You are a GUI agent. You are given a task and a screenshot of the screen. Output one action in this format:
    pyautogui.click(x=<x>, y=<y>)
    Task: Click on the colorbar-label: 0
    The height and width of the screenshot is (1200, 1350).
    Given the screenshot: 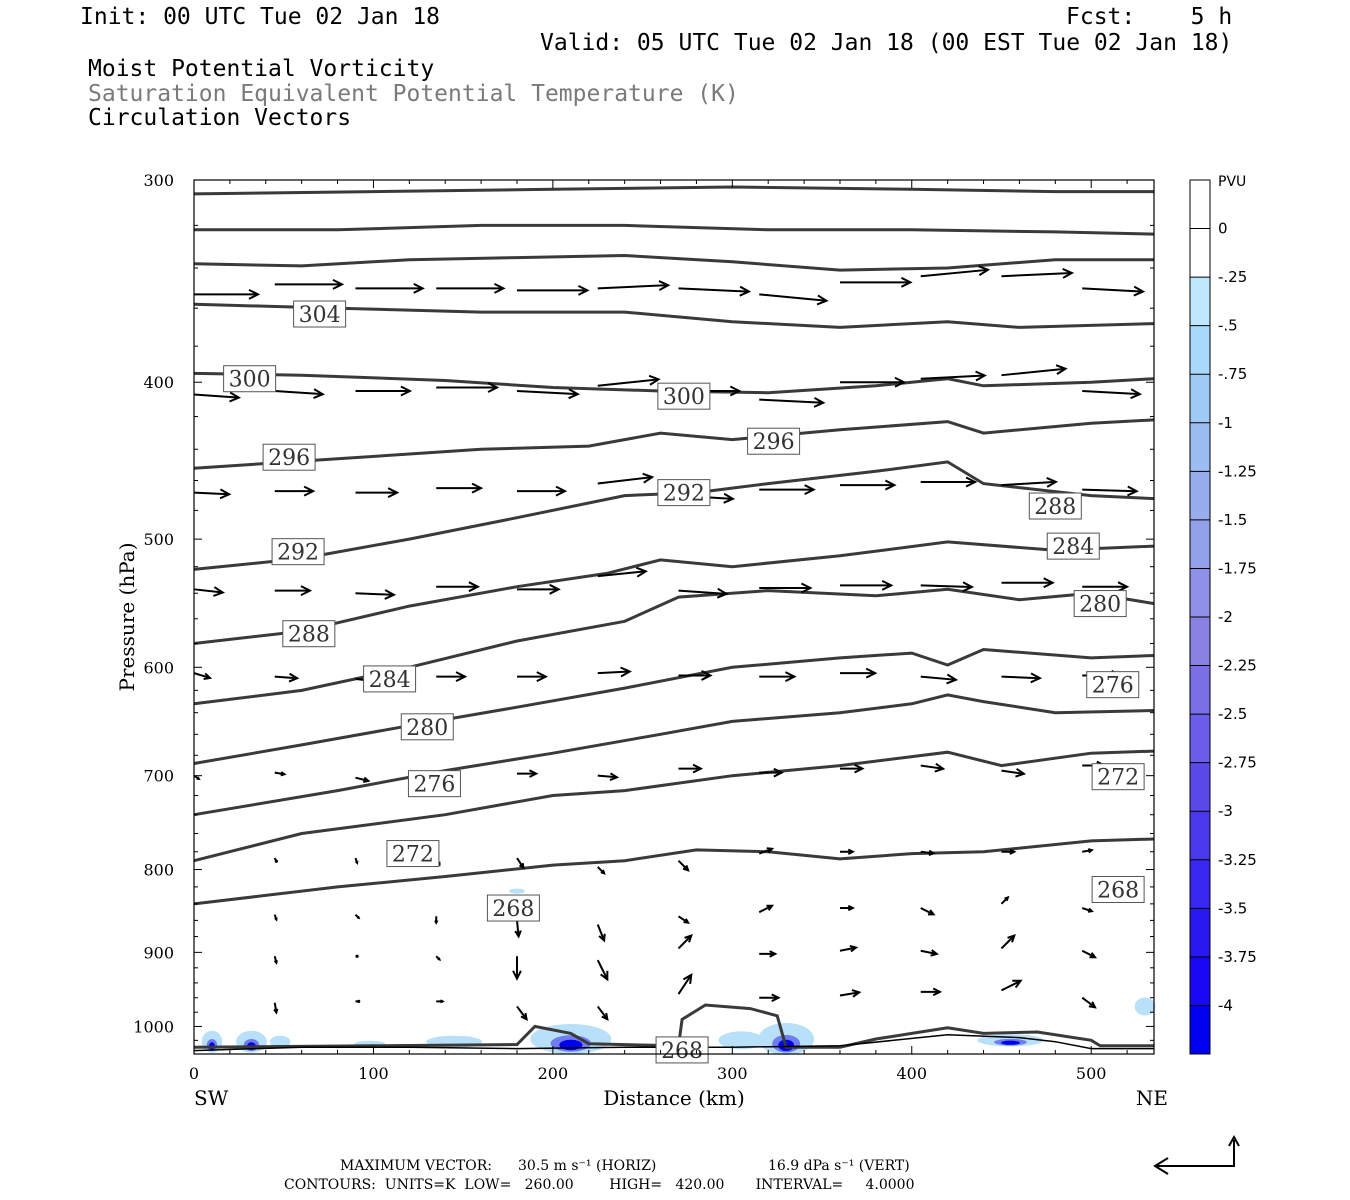 What is the action you would take?
    pyautogui.click(x=1223, y=229)
    